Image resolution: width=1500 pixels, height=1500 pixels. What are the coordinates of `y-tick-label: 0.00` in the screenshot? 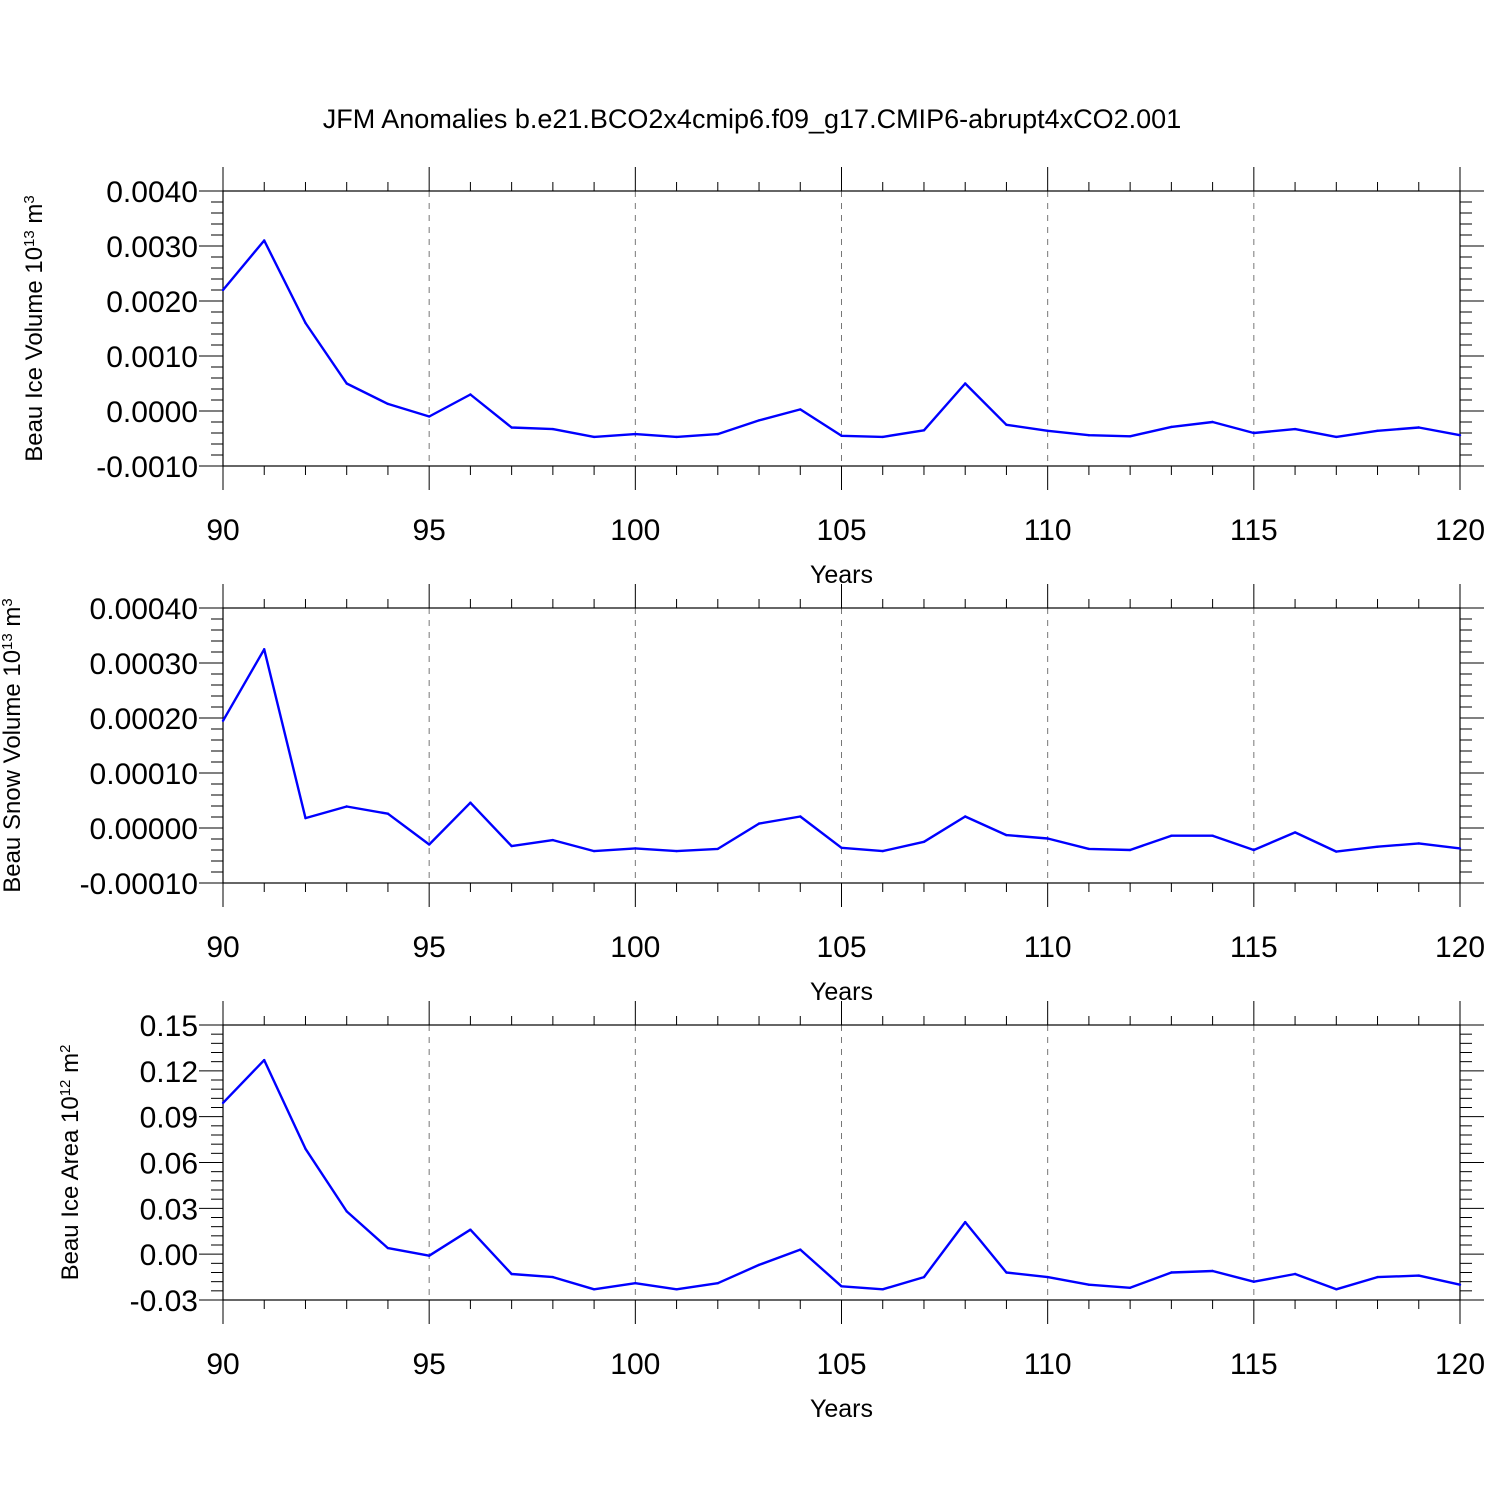 It's located at (169, 1255).